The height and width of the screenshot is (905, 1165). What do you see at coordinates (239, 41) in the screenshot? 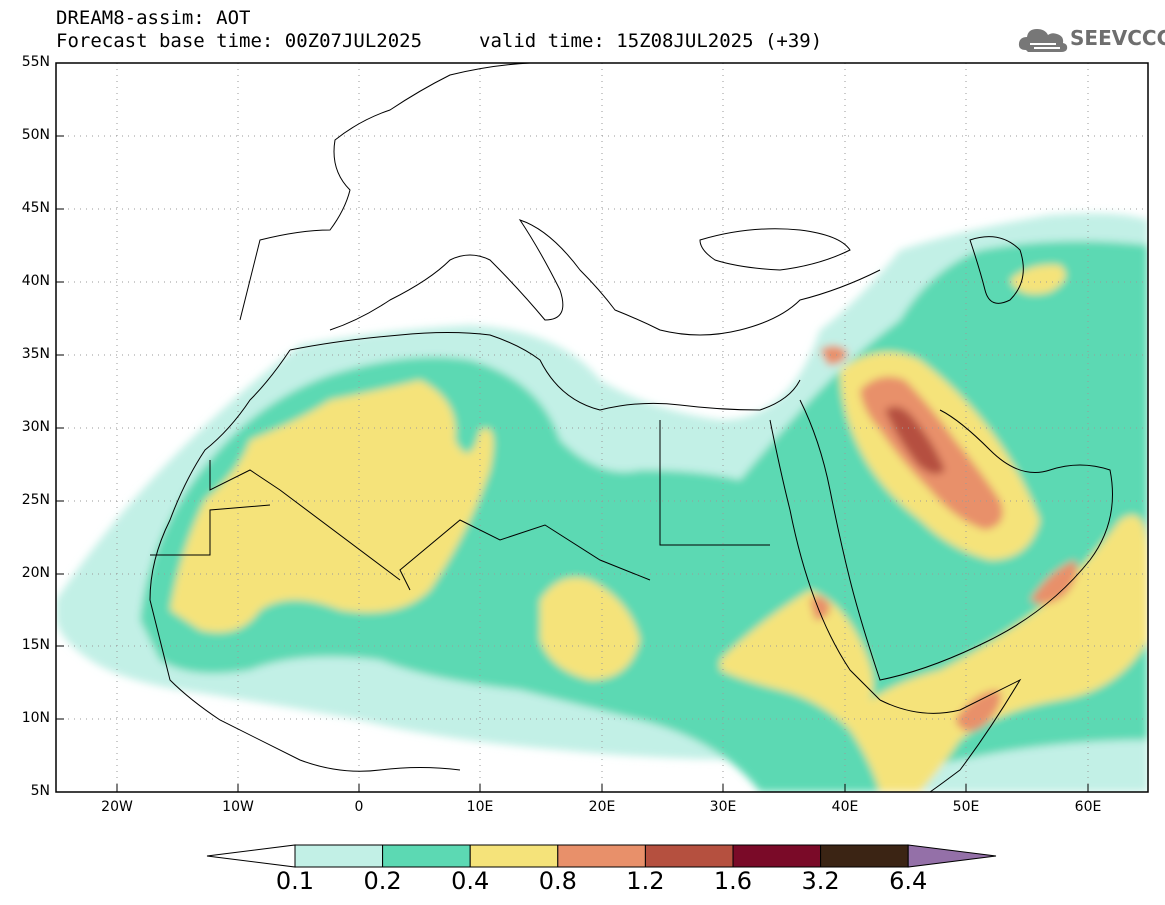
I see `forecast-base-time: Forecast base time: 00Z07JUL2025` at bounding box center [239, 41].